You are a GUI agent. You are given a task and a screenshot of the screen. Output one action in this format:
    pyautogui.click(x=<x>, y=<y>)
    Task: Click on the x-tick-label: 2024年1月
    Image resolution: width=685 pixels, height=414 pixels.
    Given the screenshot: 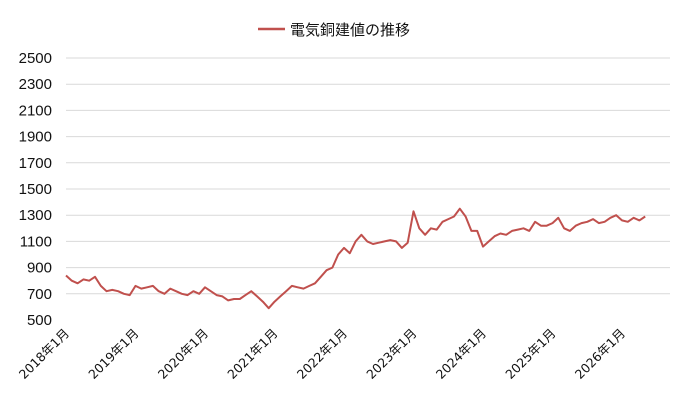 What is the action you would take?
    pyautogui.click(x=461, y=354)
    